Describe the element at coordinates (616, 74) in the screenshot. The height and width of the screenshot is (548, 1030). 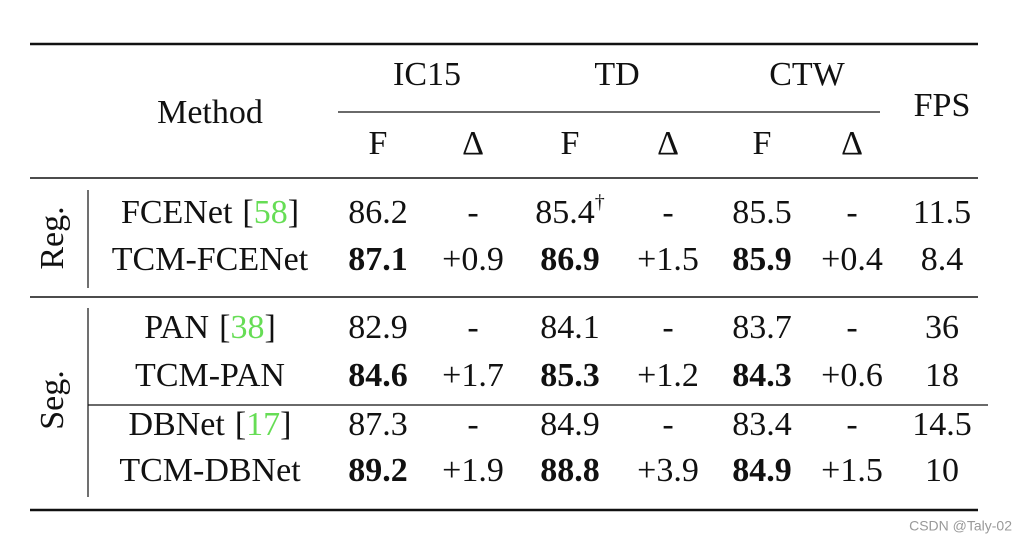
I see `group-header: TD` at that location.